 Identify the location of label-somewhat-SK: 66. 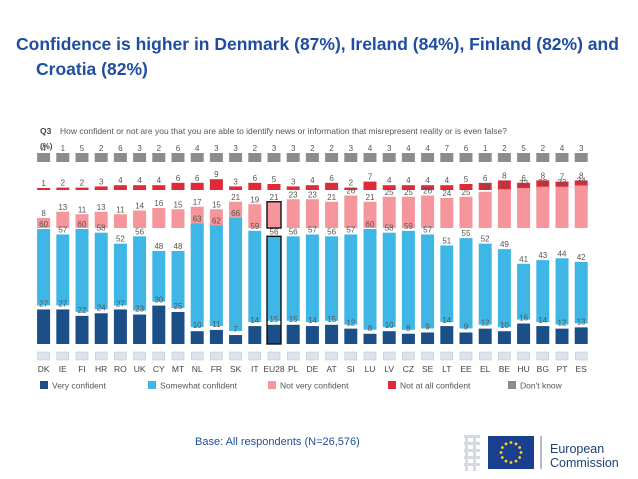
(235, 213).